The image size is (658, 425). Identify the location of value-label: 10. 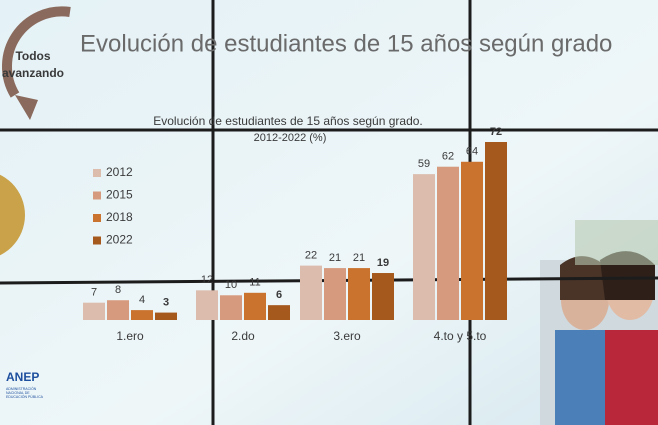
(231, 285).